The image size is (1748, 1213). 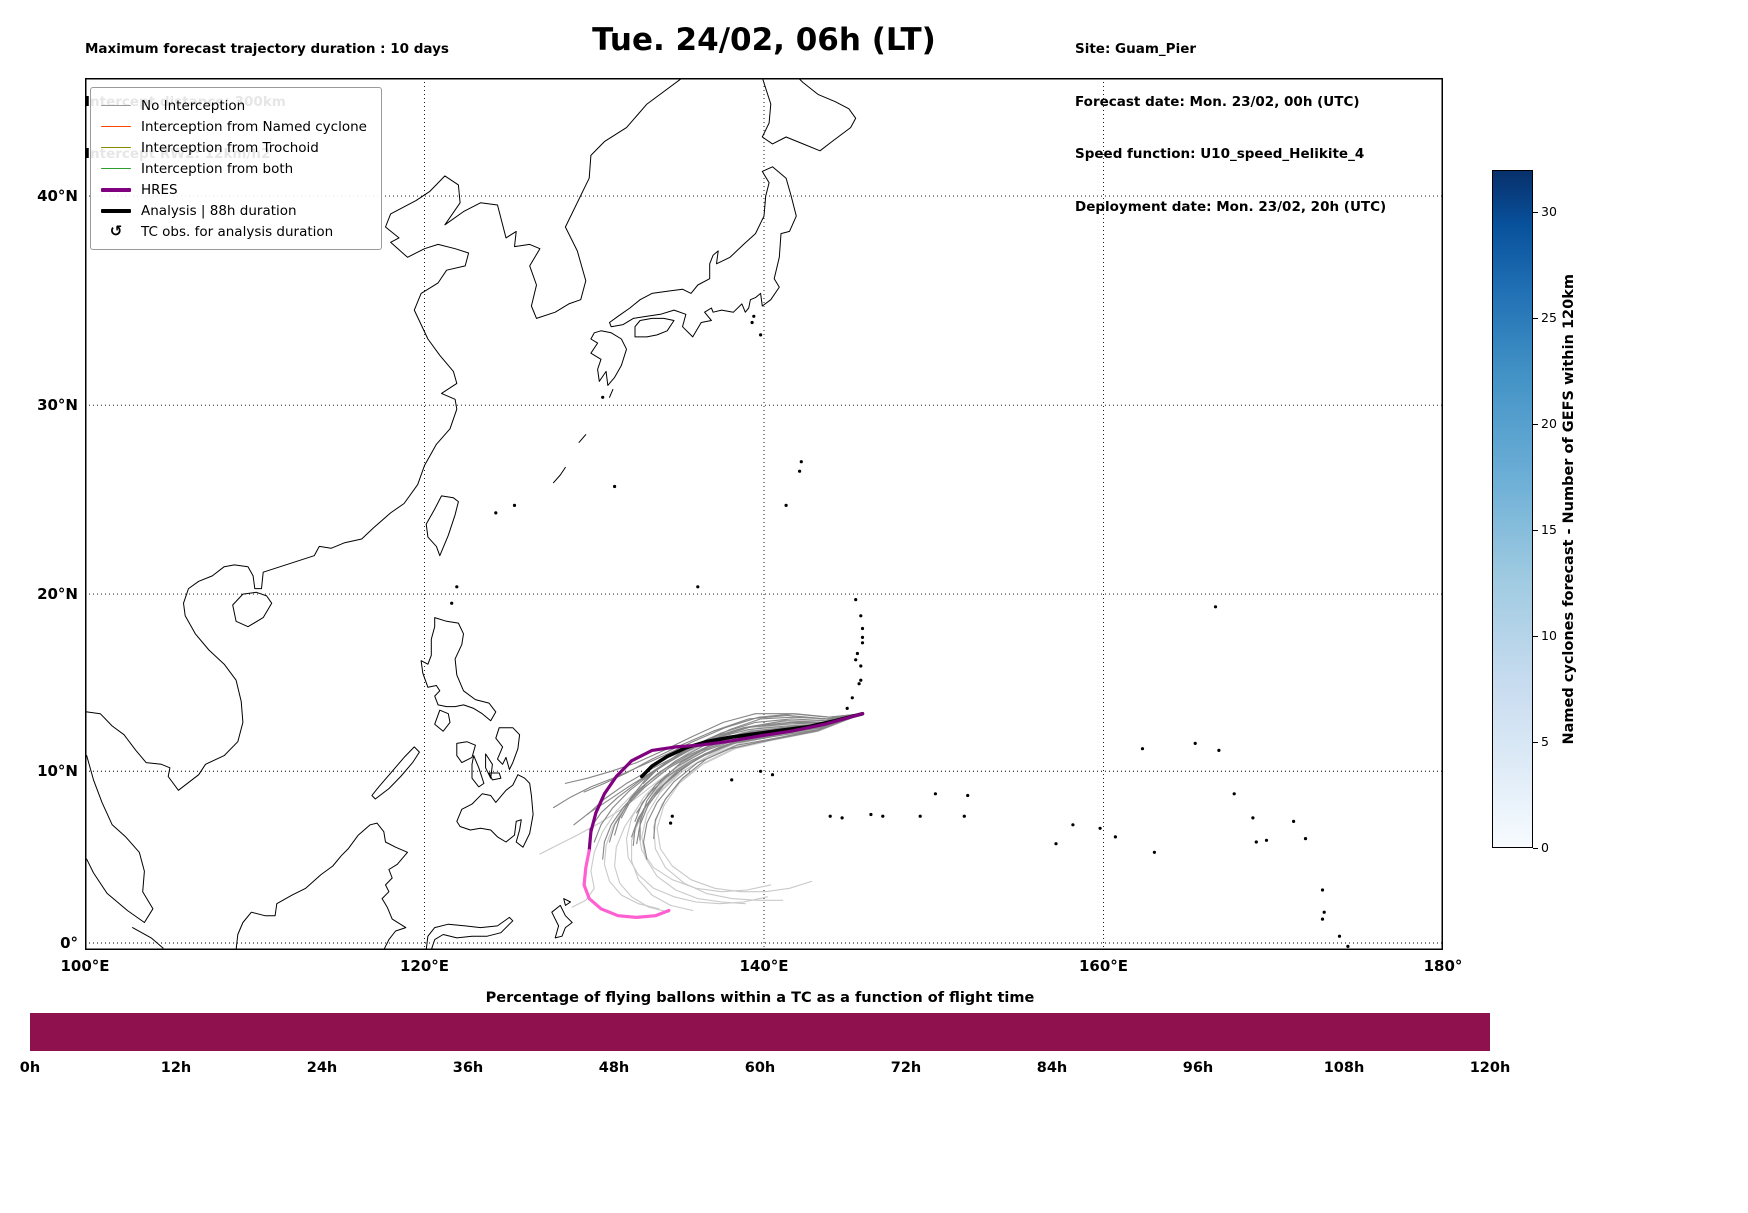 What do you see at coordinates (478, 771) in the screenshot?
I see `coastline-negros` at bounding box center [478, 771].